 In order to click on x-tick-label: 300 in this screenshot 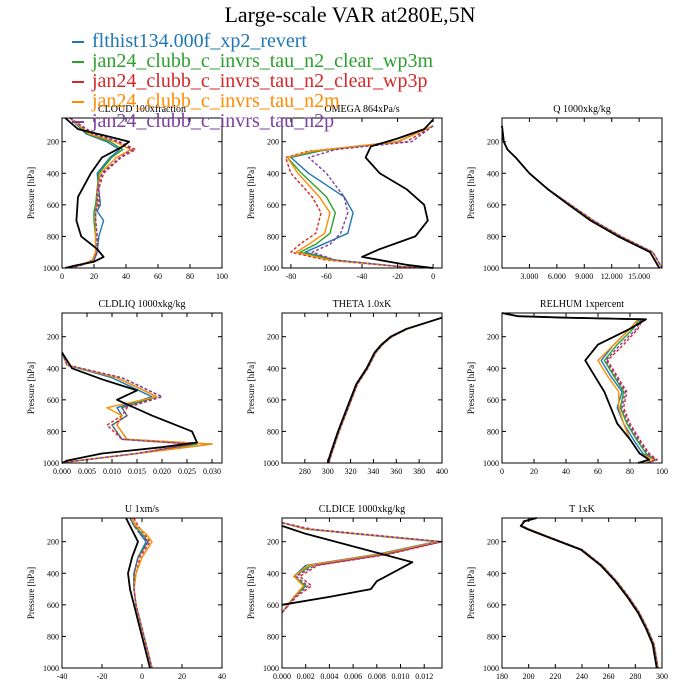, I will do `click(328, 471)`.